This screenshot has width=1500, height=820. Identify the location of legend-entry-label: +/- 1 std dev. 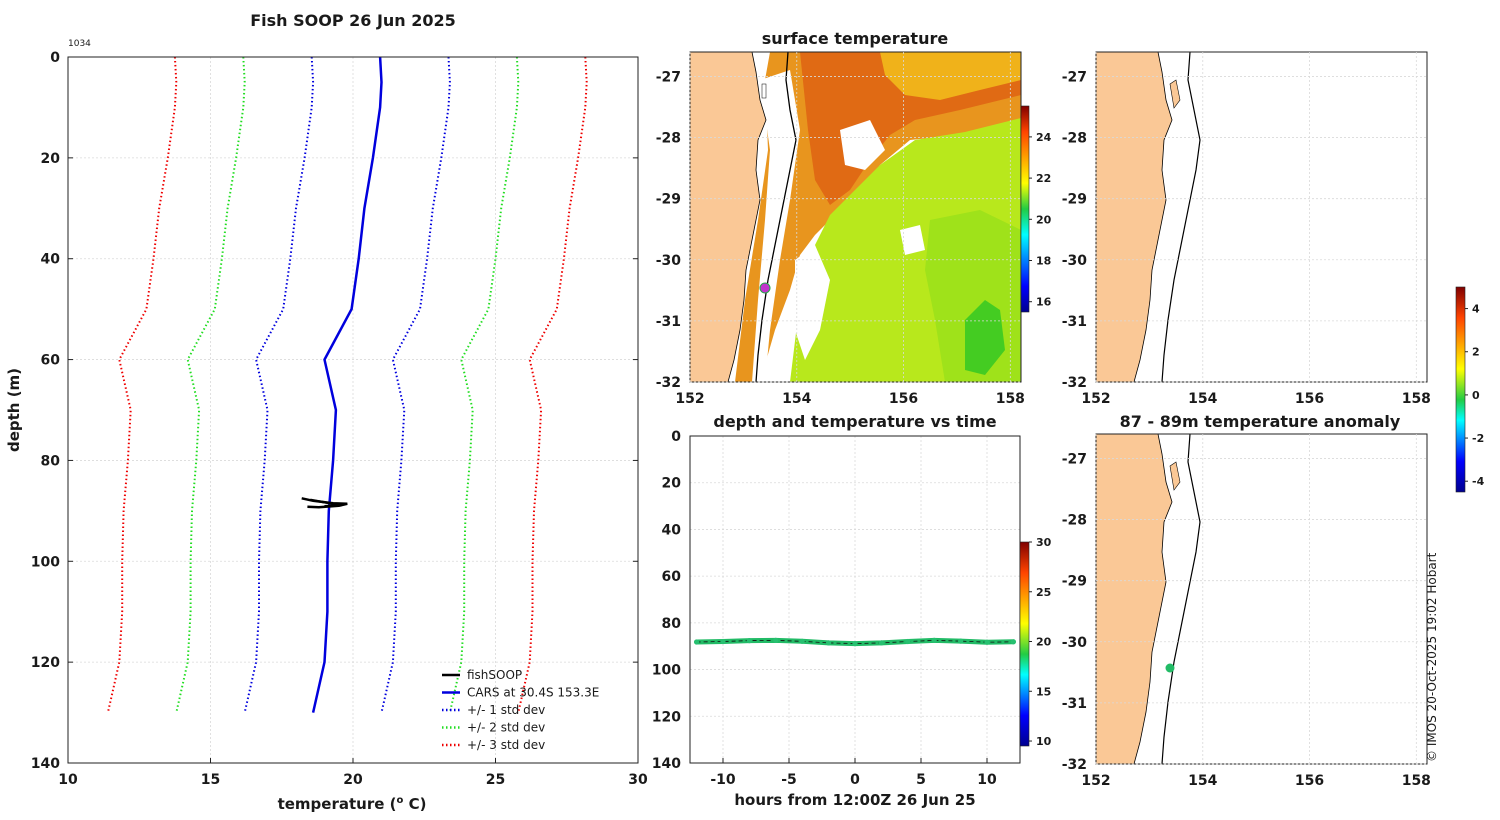
(506, 710).